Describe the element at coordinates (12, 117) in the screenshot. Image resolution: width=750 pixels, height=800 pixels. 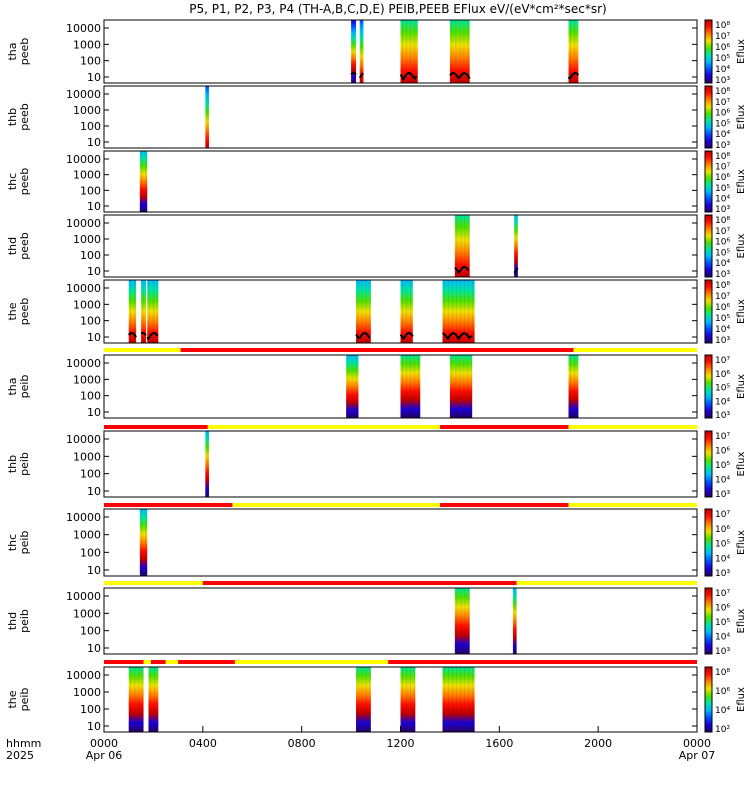
I see `y-axis-label: thb` at that location.